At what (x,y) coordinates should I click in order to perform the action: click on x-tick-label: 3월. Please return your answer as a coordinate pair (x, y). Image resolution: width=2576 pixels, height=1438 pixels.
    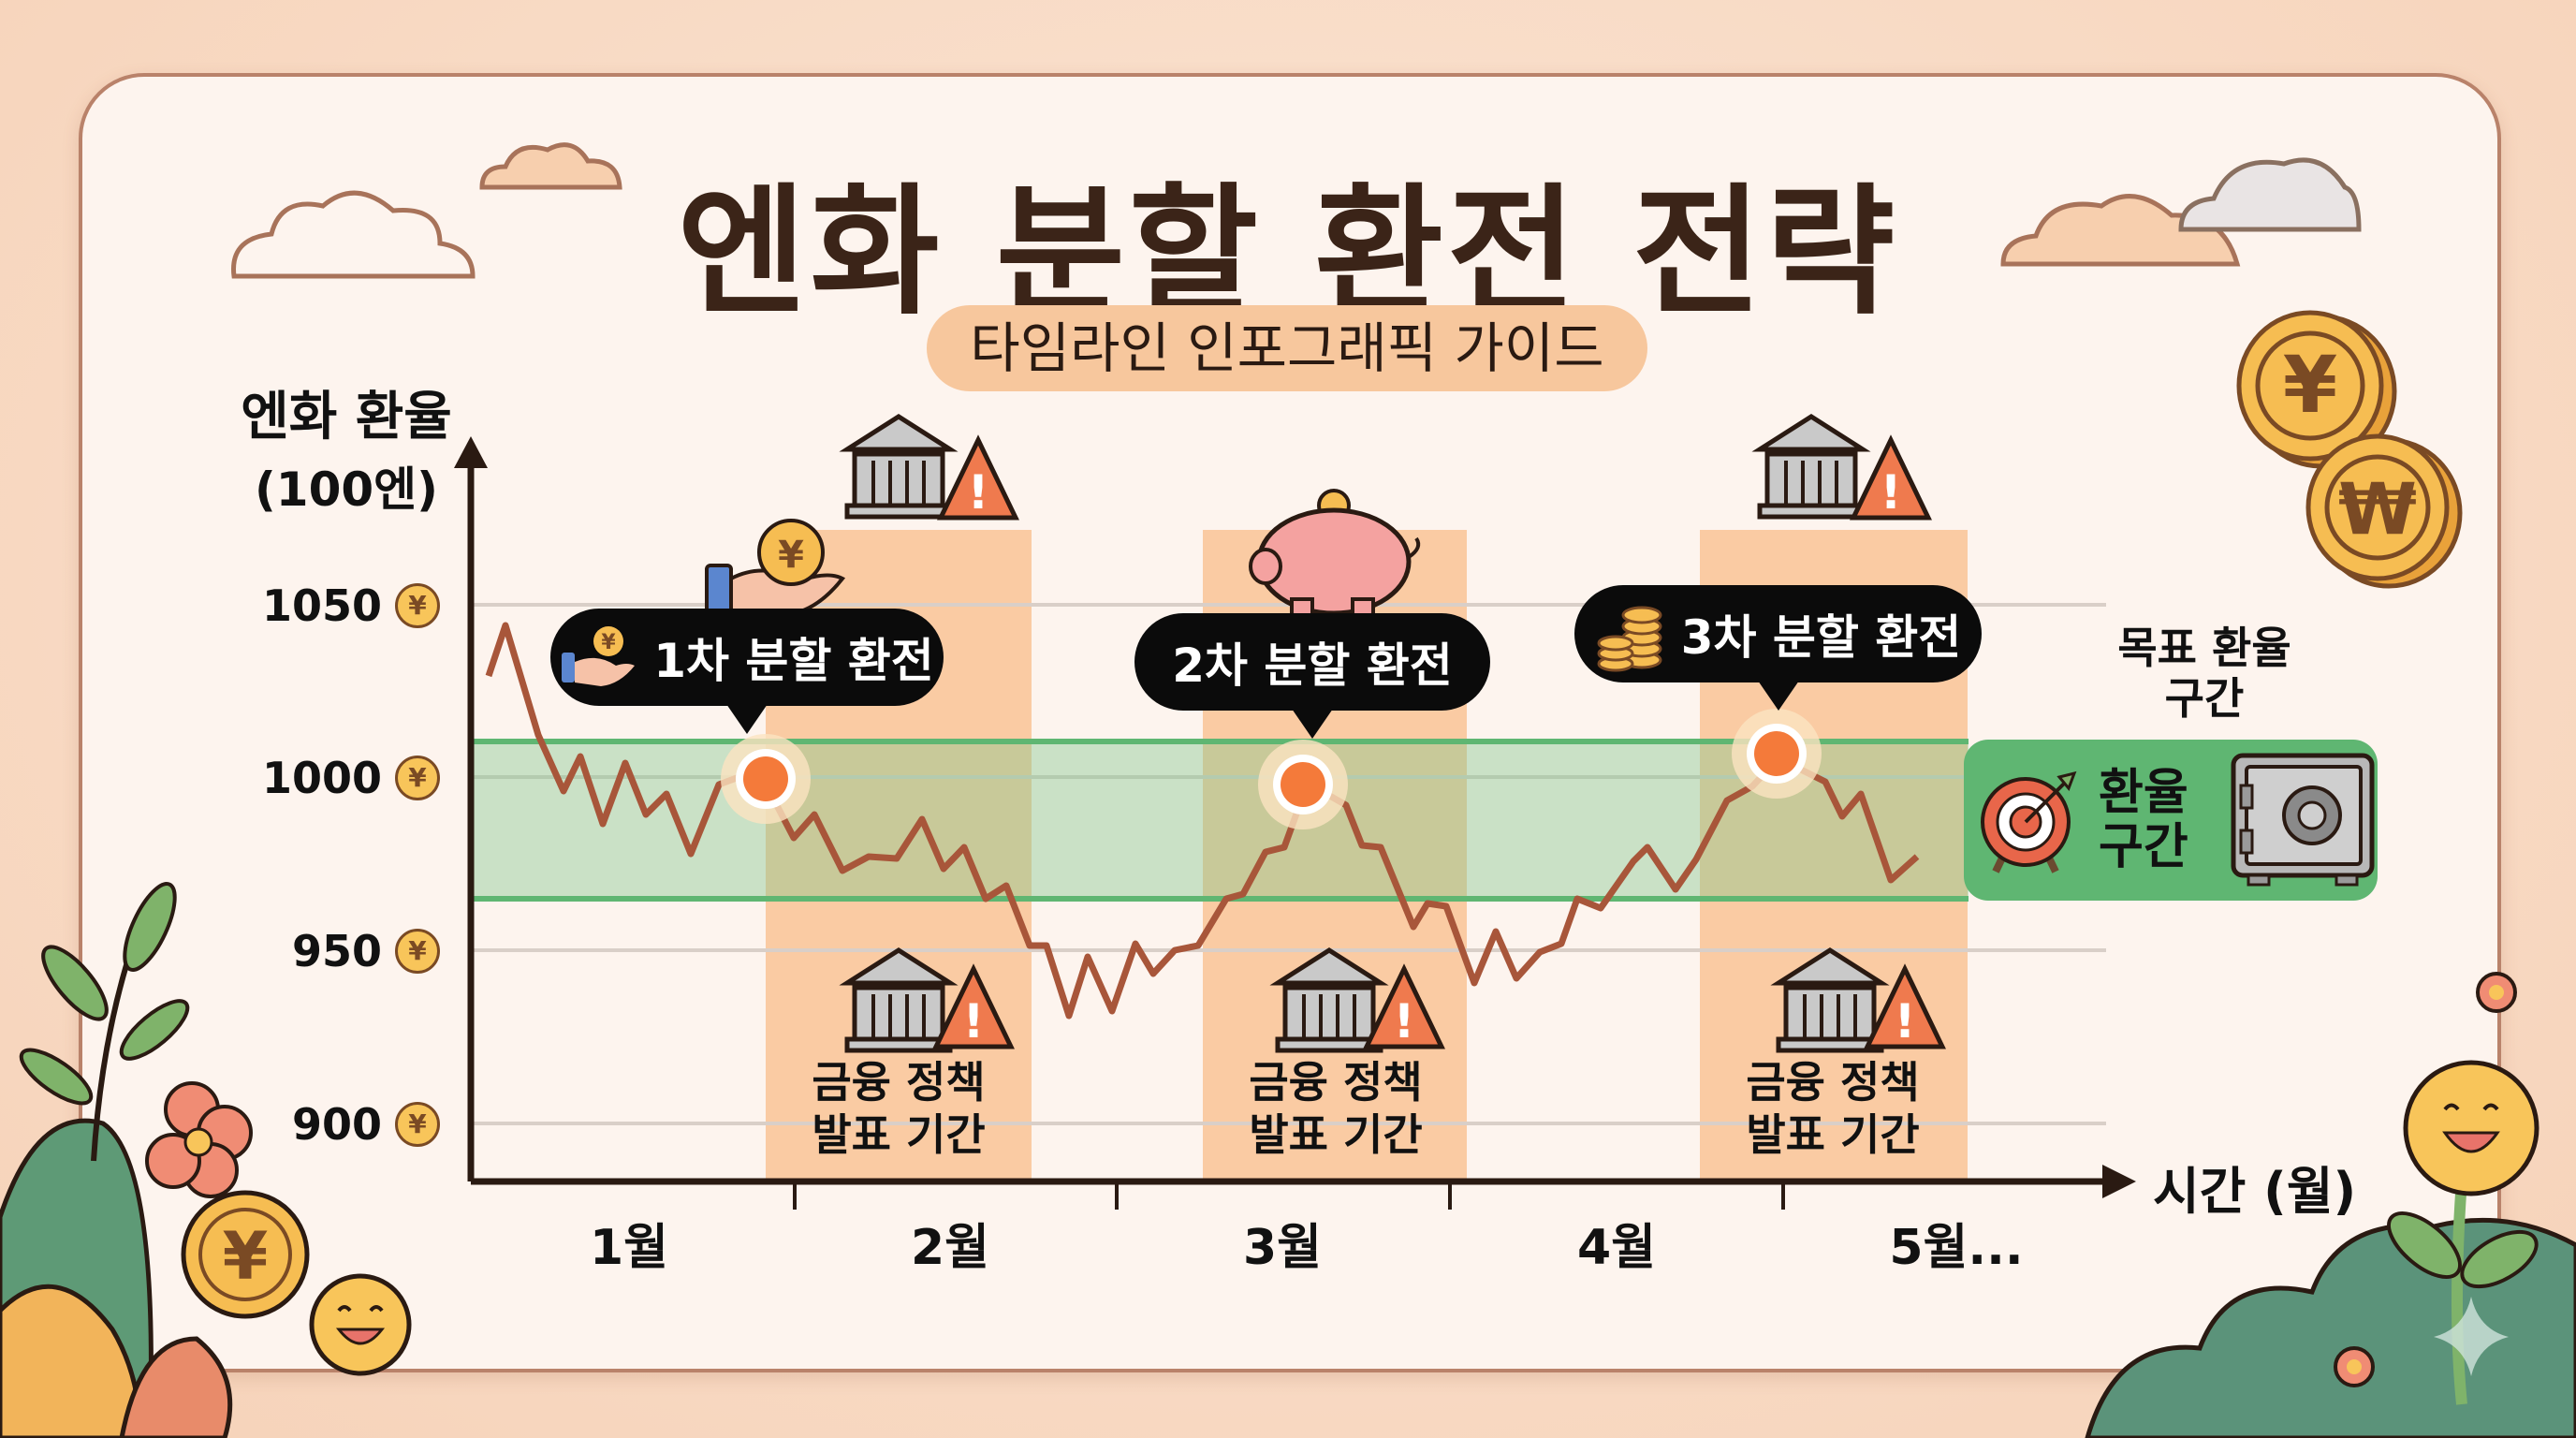
    Looking at the image, I should click on (1282, 1248).